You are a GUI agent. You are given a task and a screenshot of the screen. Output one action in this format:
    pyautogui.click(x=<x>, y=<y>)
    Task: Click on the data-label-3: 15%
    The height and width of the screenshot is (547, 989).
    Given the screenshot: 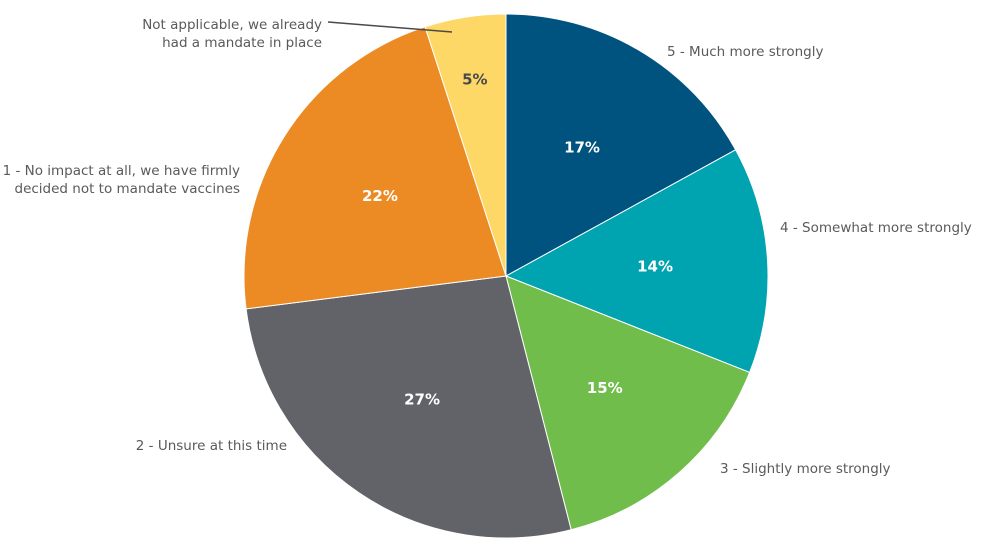 What is the action you would take?
    pyautogui.click(x=605, y=388)
    